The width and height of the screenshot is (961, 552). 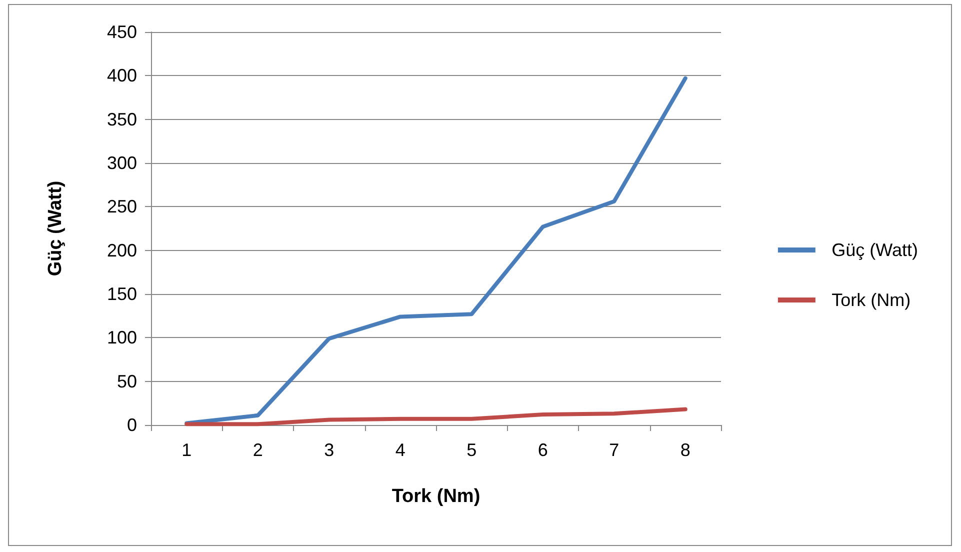 I want to click on y-tick-label: 300, so click(x=121, y=163).